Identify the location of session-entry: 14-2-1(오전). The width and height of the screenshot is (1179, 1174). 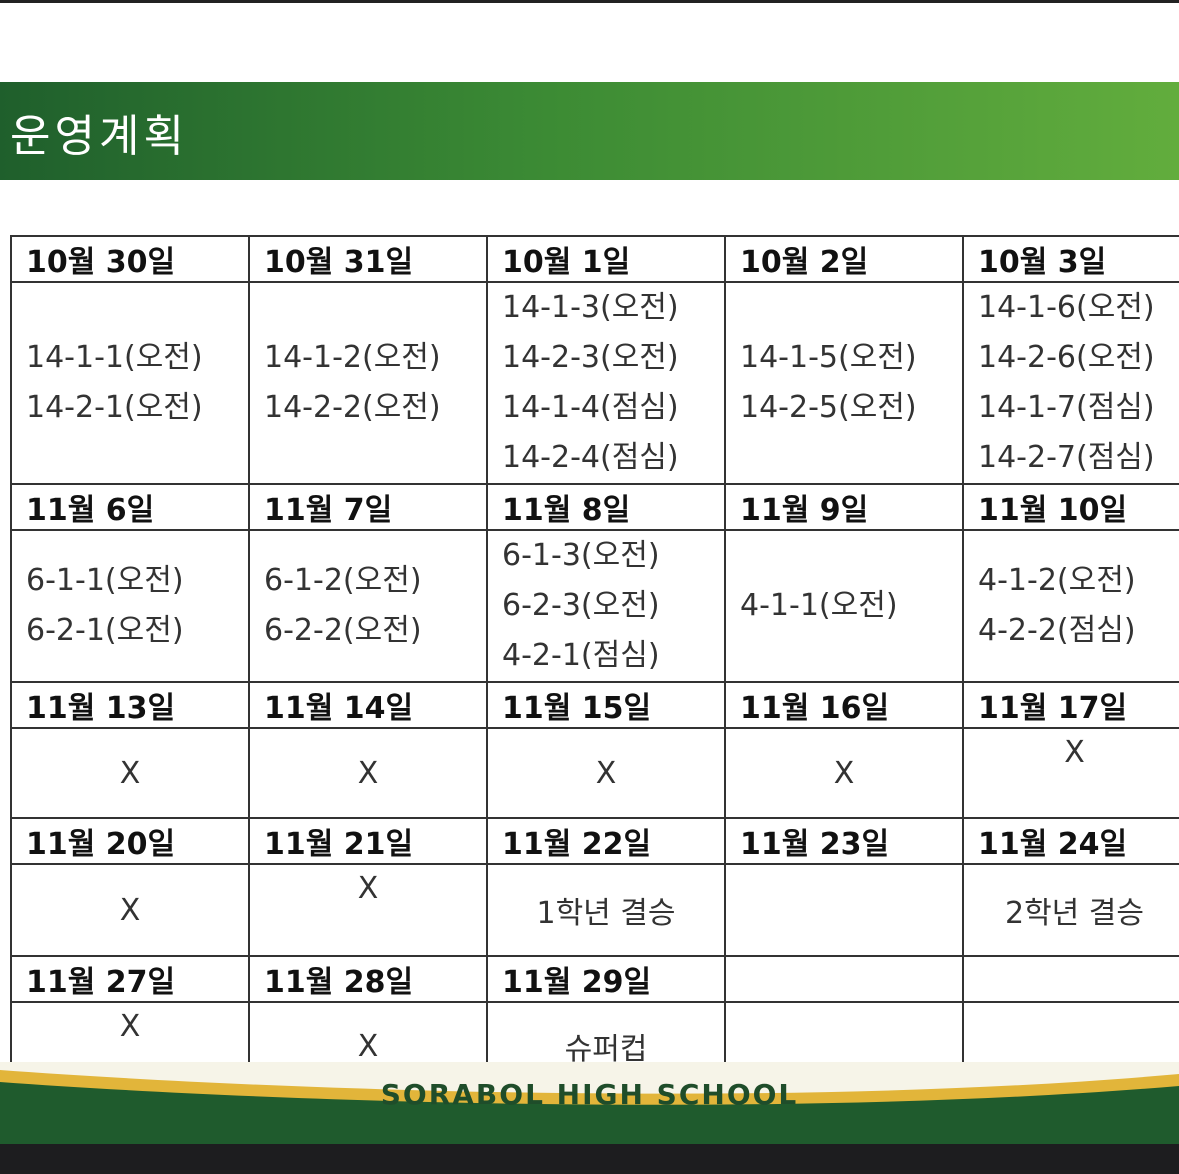
(114, 407).